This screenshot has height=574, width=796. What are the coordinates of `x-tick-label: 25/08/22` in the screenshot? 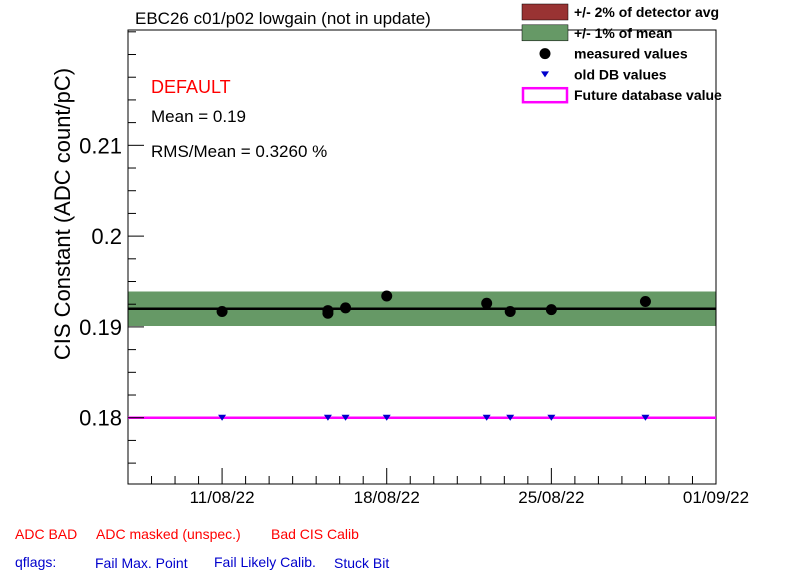 It's located at (551, 497).